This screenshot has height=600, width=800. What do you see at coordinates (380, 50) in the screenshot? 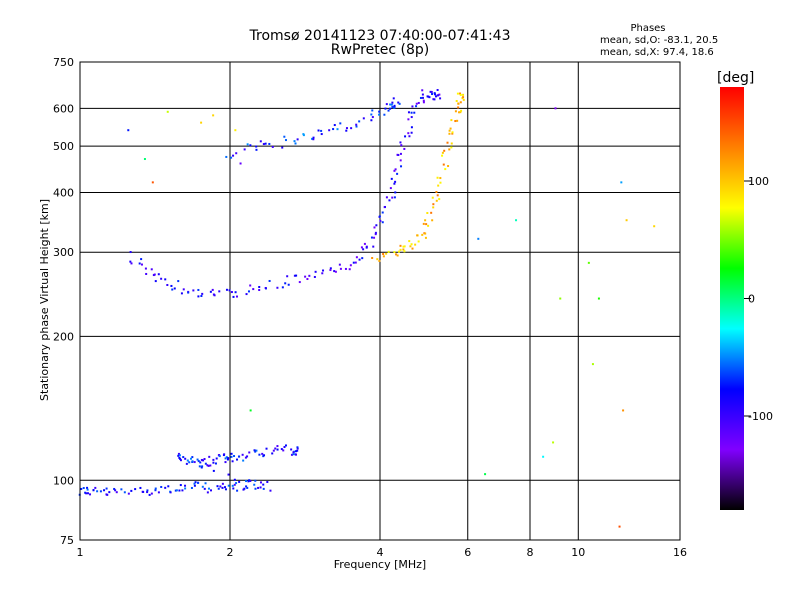
I see `chart-subtitle: RwPretec (8p)` at bounding box center [380, 50].